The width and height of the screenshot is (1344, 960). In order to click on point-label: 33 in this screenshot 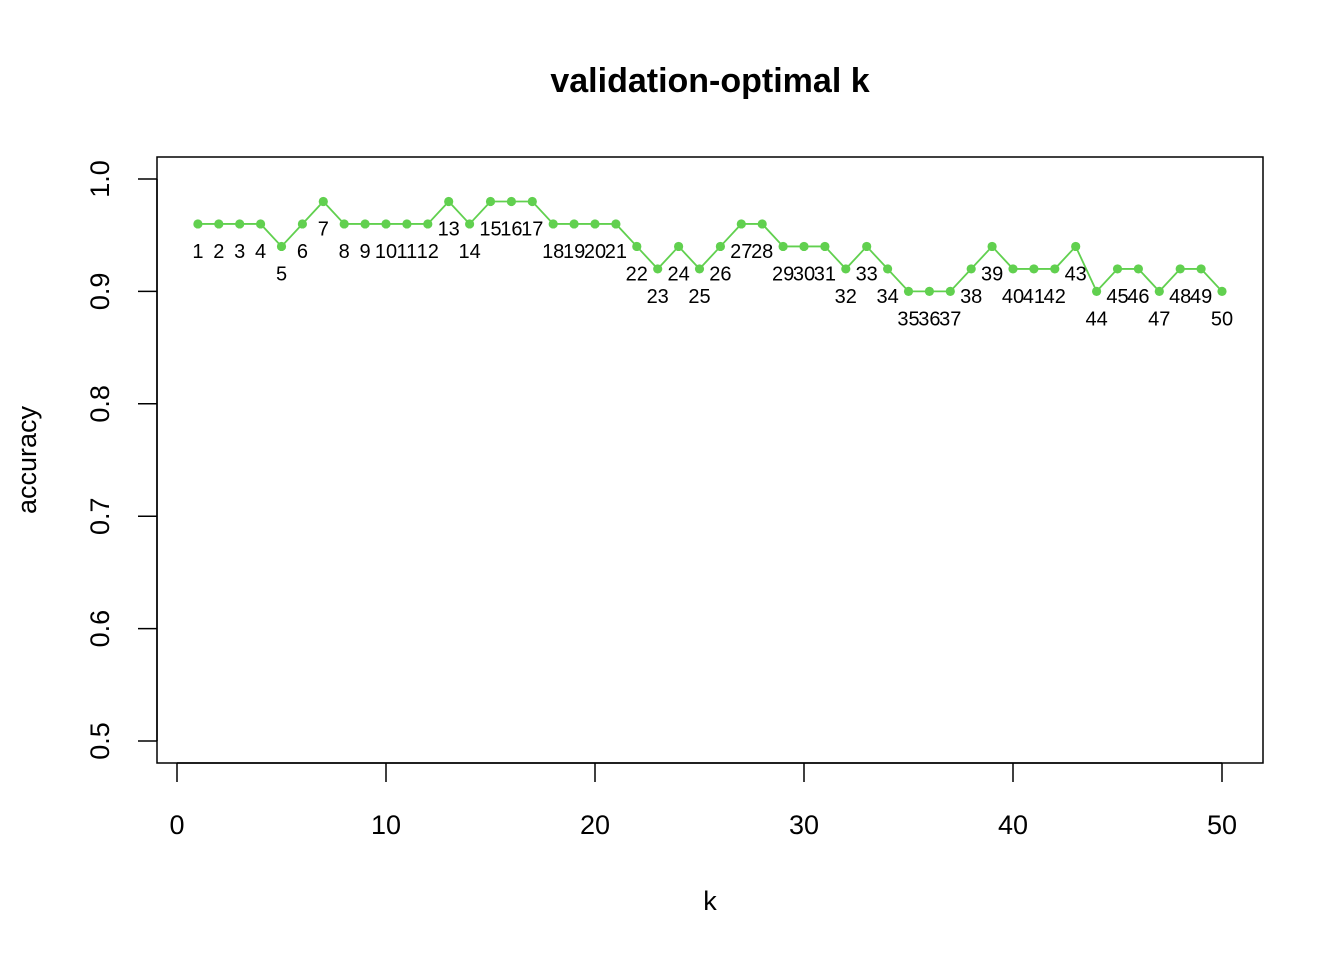, I will do `click(867, 274)`.